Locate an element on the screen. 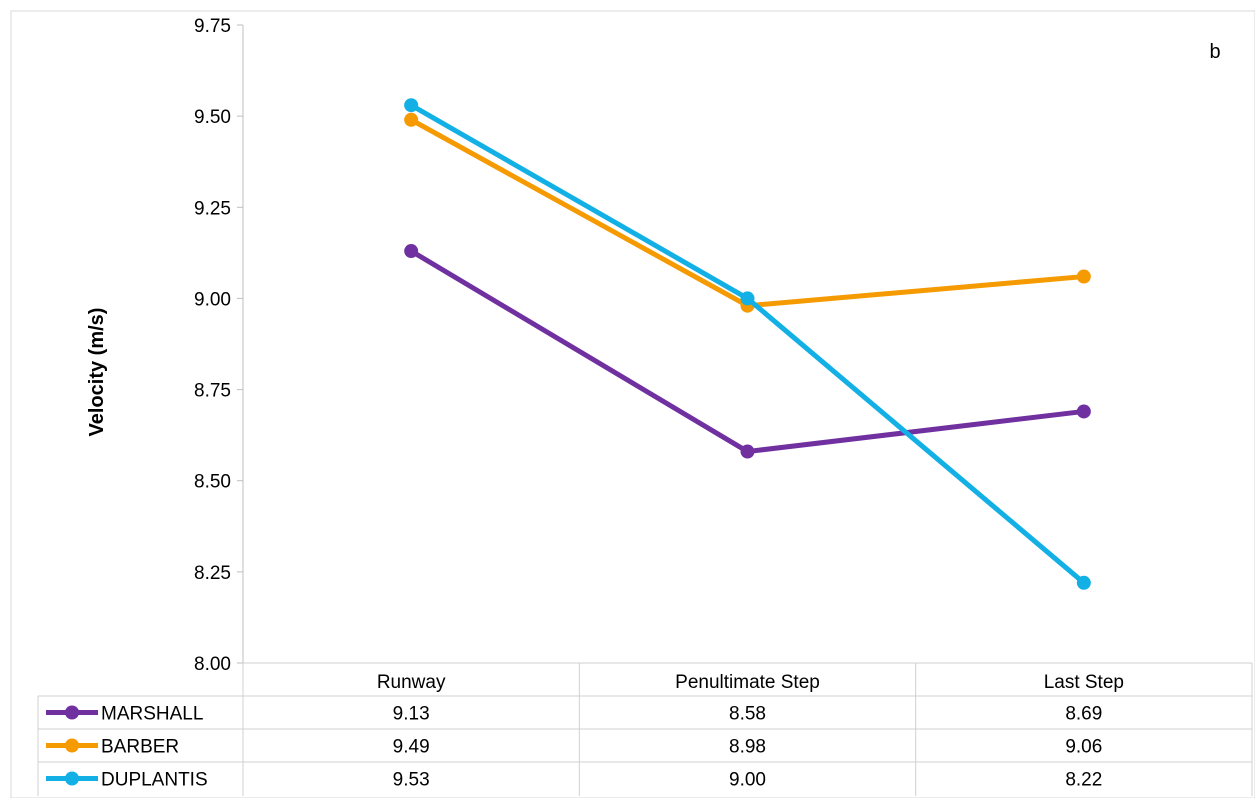 The image size is (1255, 798). y-tick-label: 9.00 is located at coordinates (212, 299).